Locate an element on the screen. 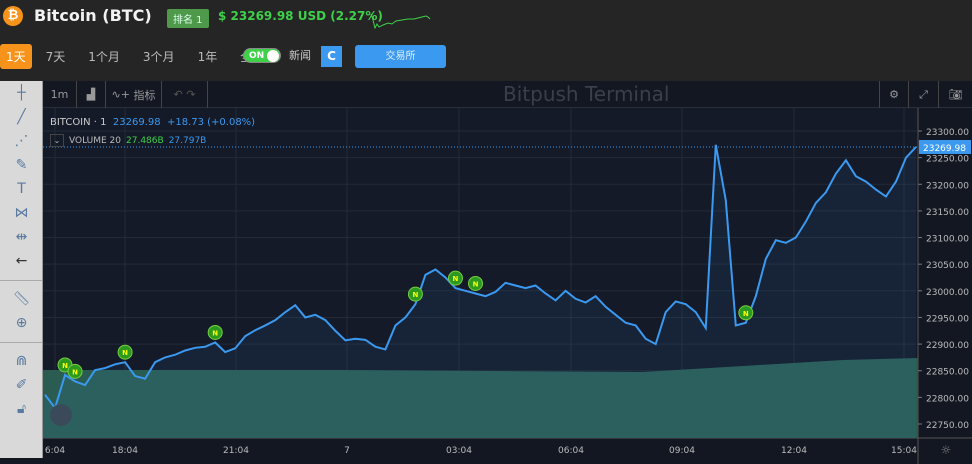  zoom-in-icon: ⊕ is located at coordinates (21, 323).